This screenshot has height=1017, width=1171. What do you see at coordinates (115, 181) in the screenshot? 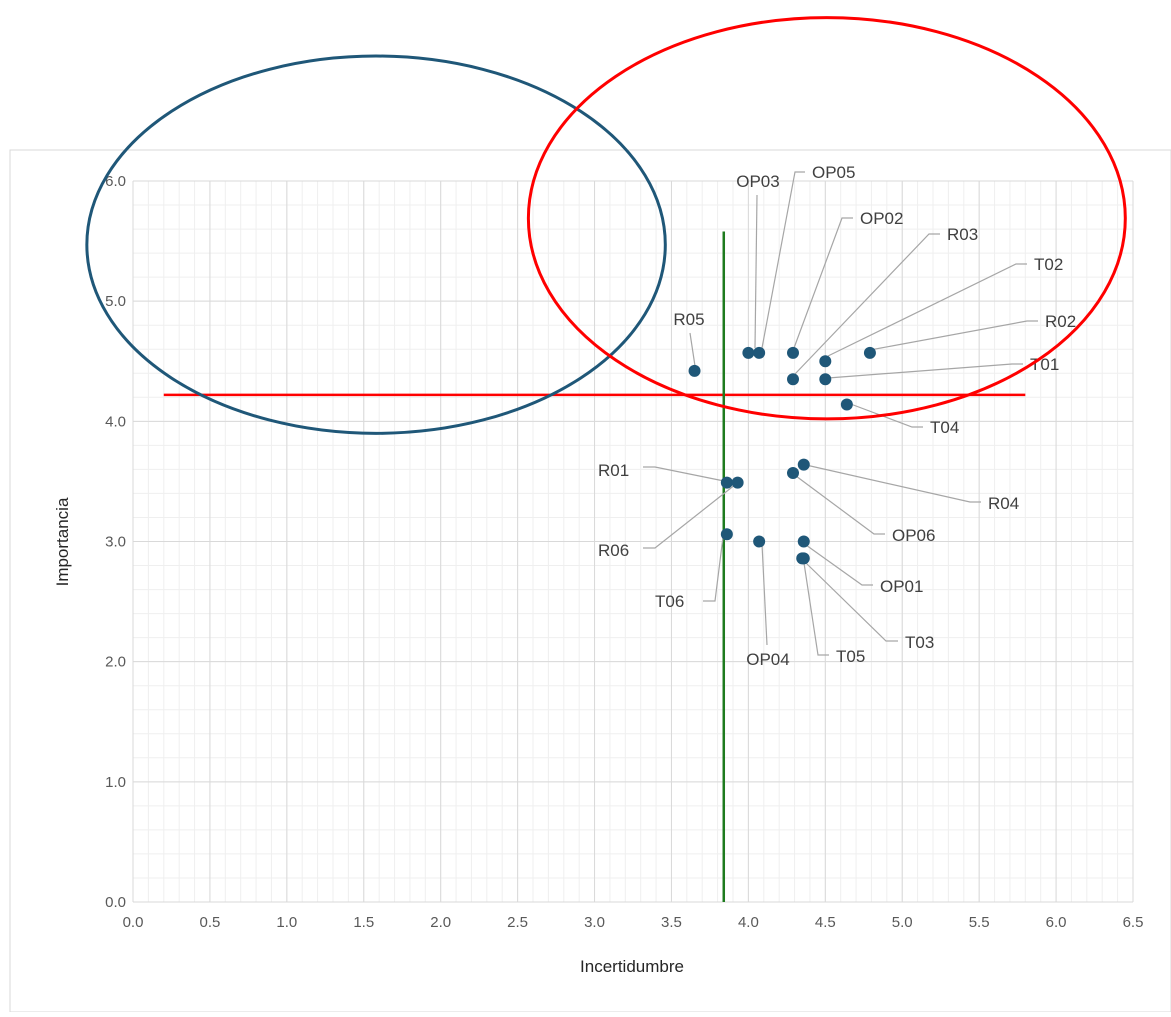
I see `y-tick-label: 6.0` at bounding box center [115, 181].